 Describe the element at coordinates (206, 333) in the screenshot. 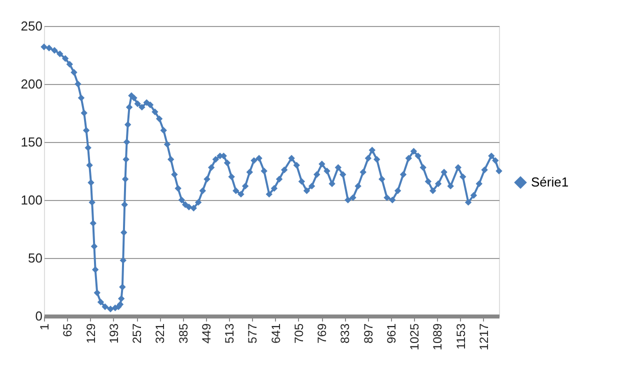

I see `x-tick-label: 449` at that location.